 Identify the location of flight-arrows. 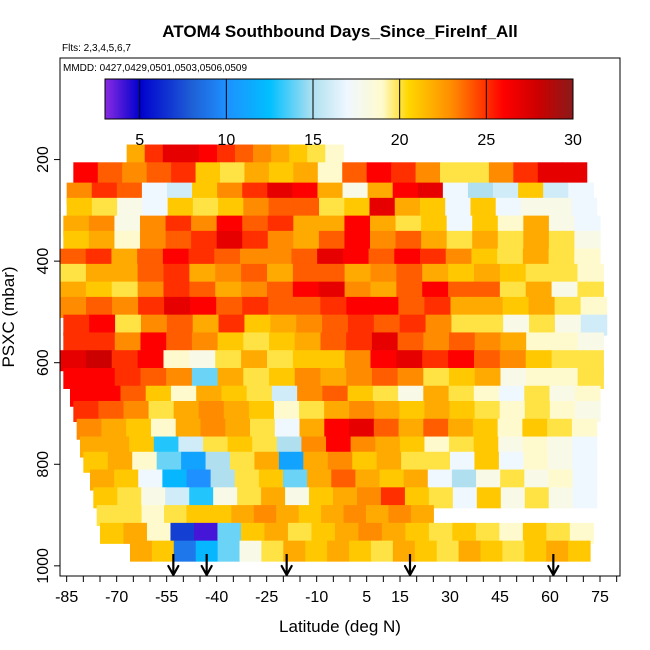
(363, 565).